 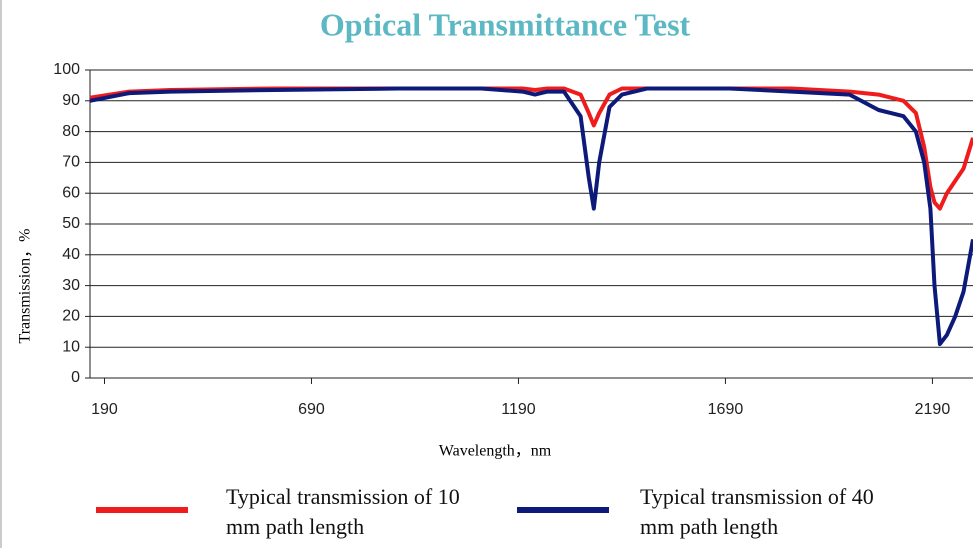 What do you see at coordinates (71, 346) in the screenshot?
I see `y-tick-label: 10` at bounding box center [71, 346].